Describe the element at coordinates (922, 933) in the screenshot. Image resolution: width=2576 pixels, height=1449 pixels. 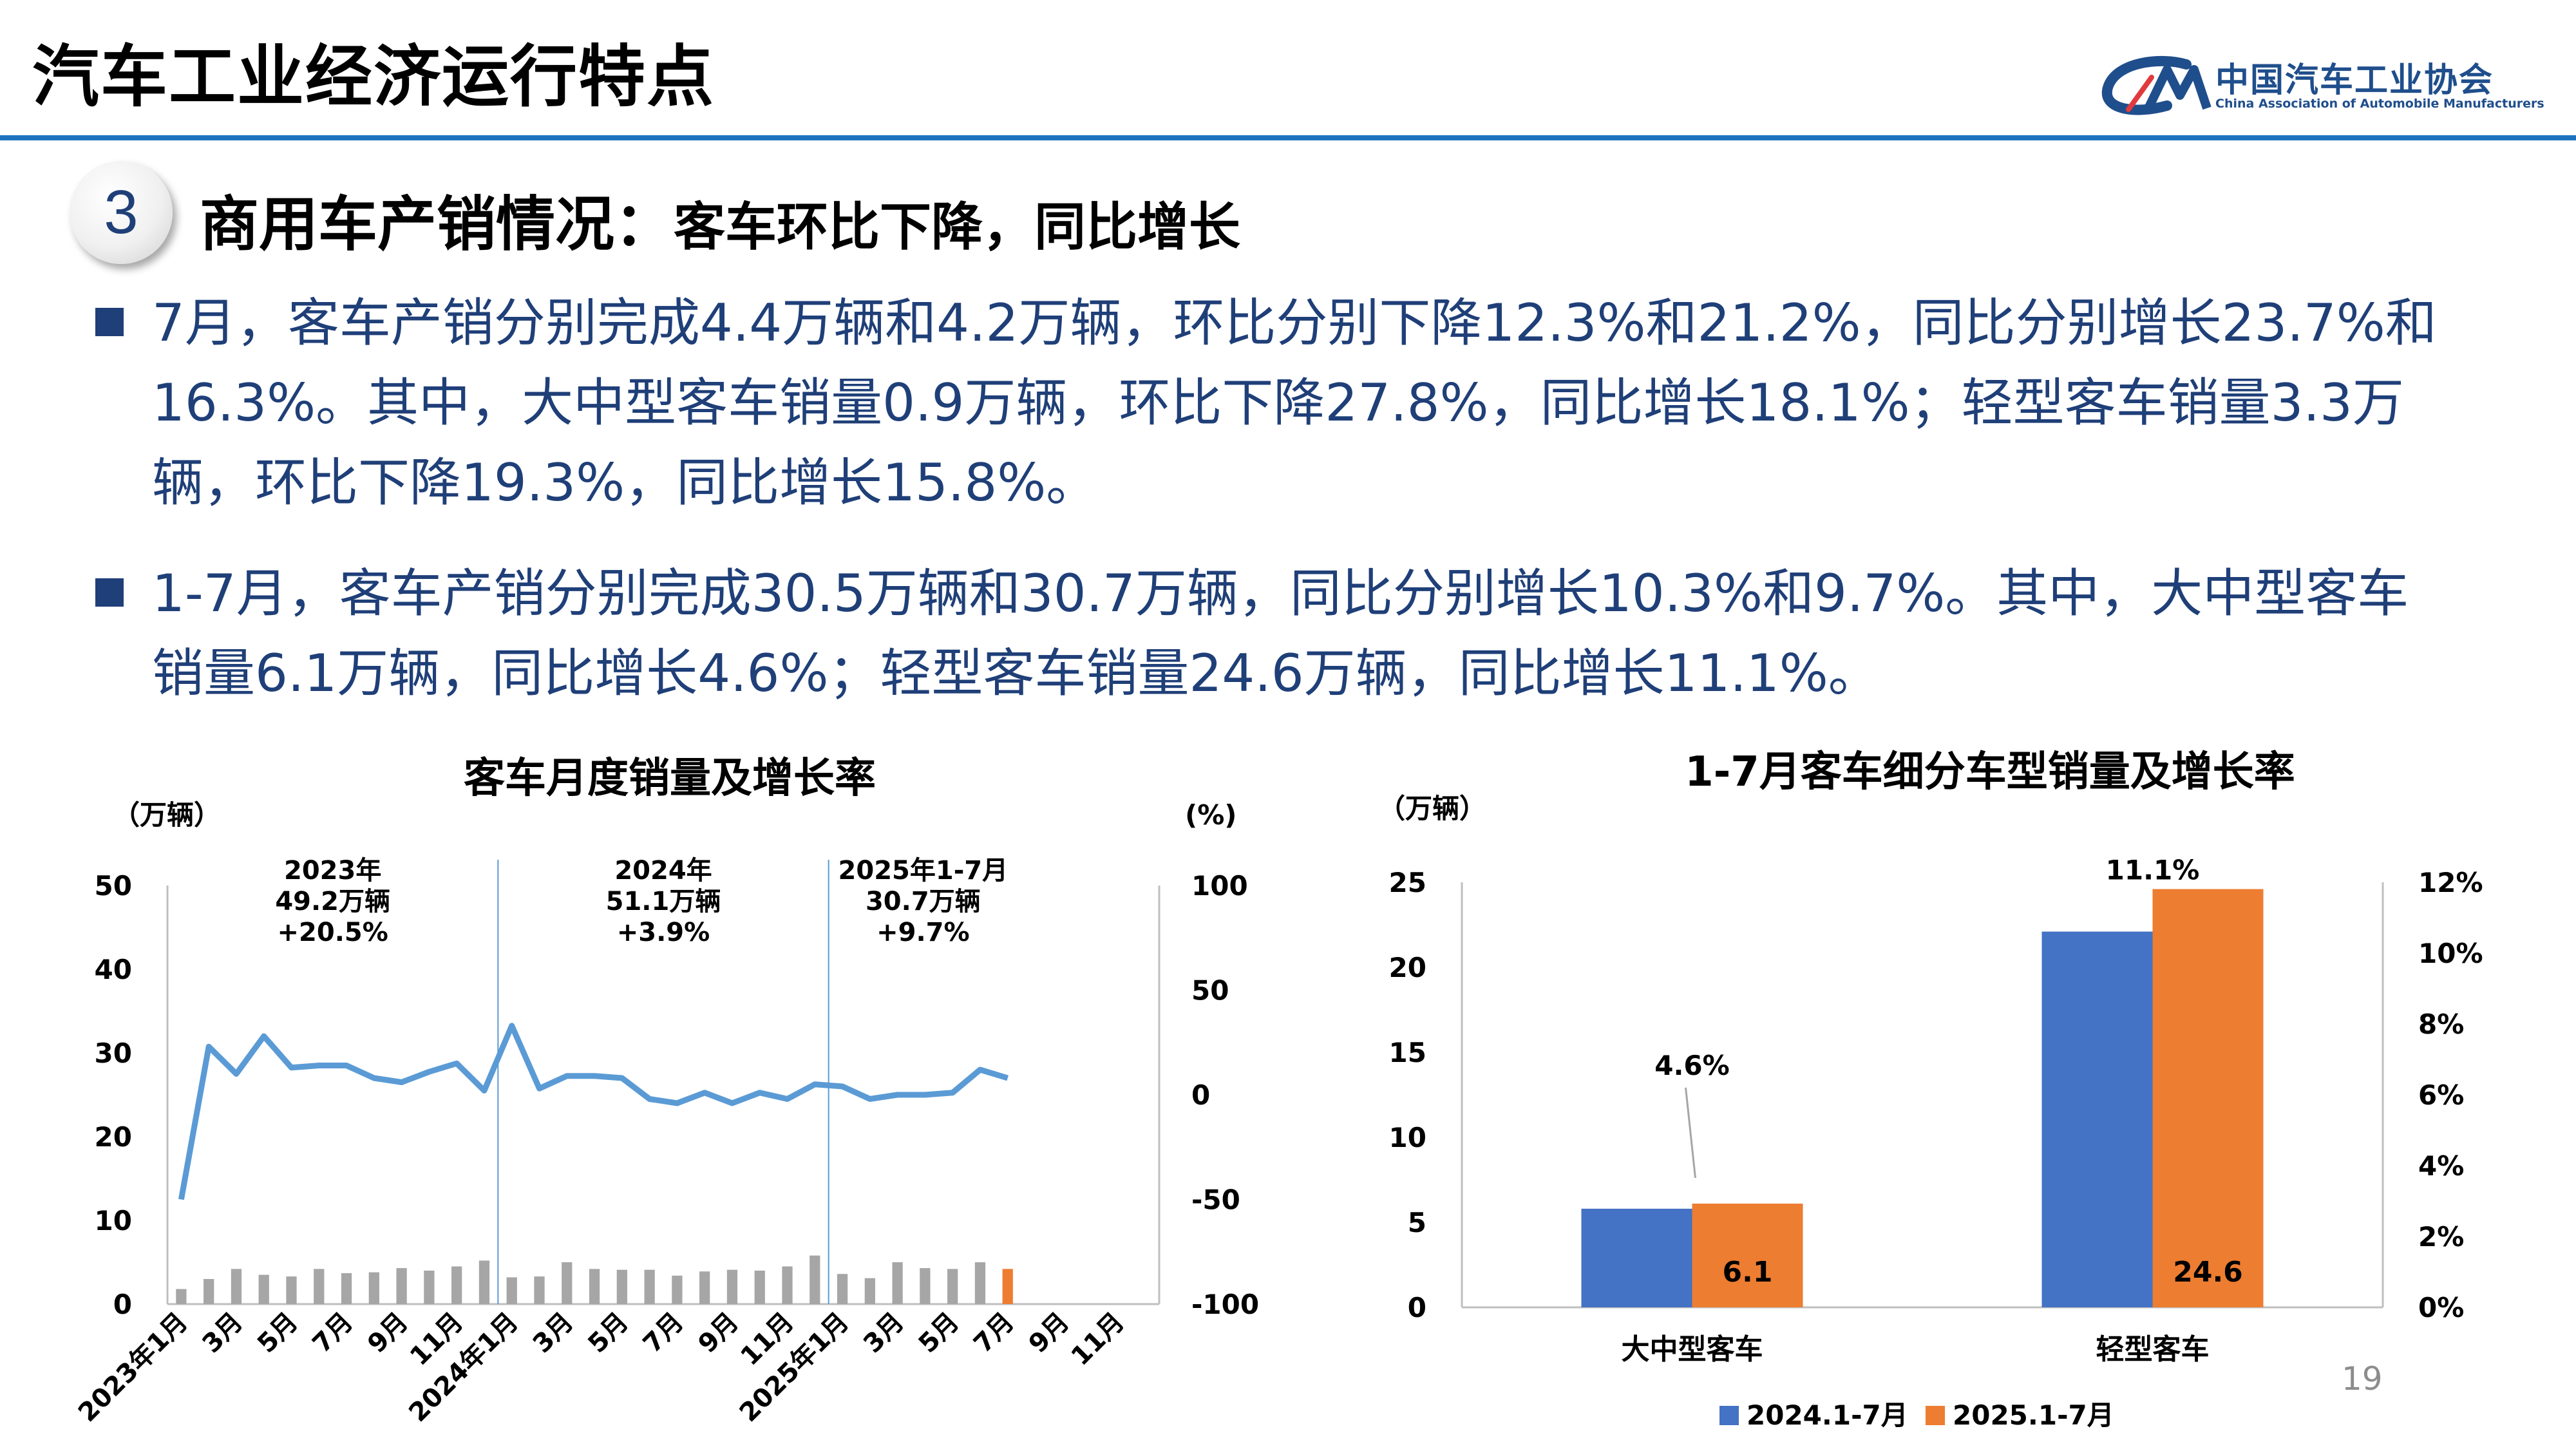
I see `chart1-annotation-line: +9.7%` at that location.